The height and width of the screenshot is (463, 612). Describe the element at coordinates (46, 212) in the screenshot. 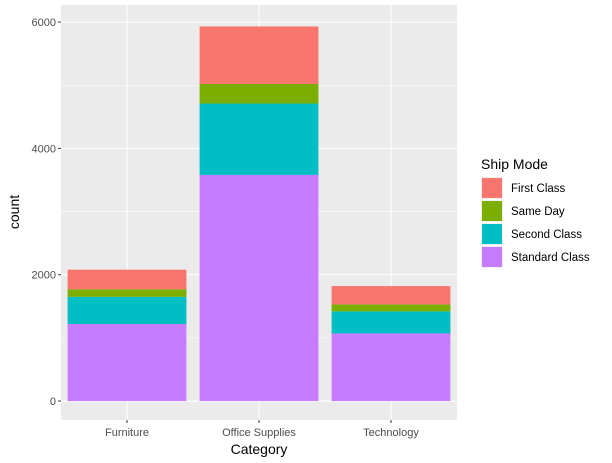

I see `y-axis: 0 2000 4000 6000` at that location.